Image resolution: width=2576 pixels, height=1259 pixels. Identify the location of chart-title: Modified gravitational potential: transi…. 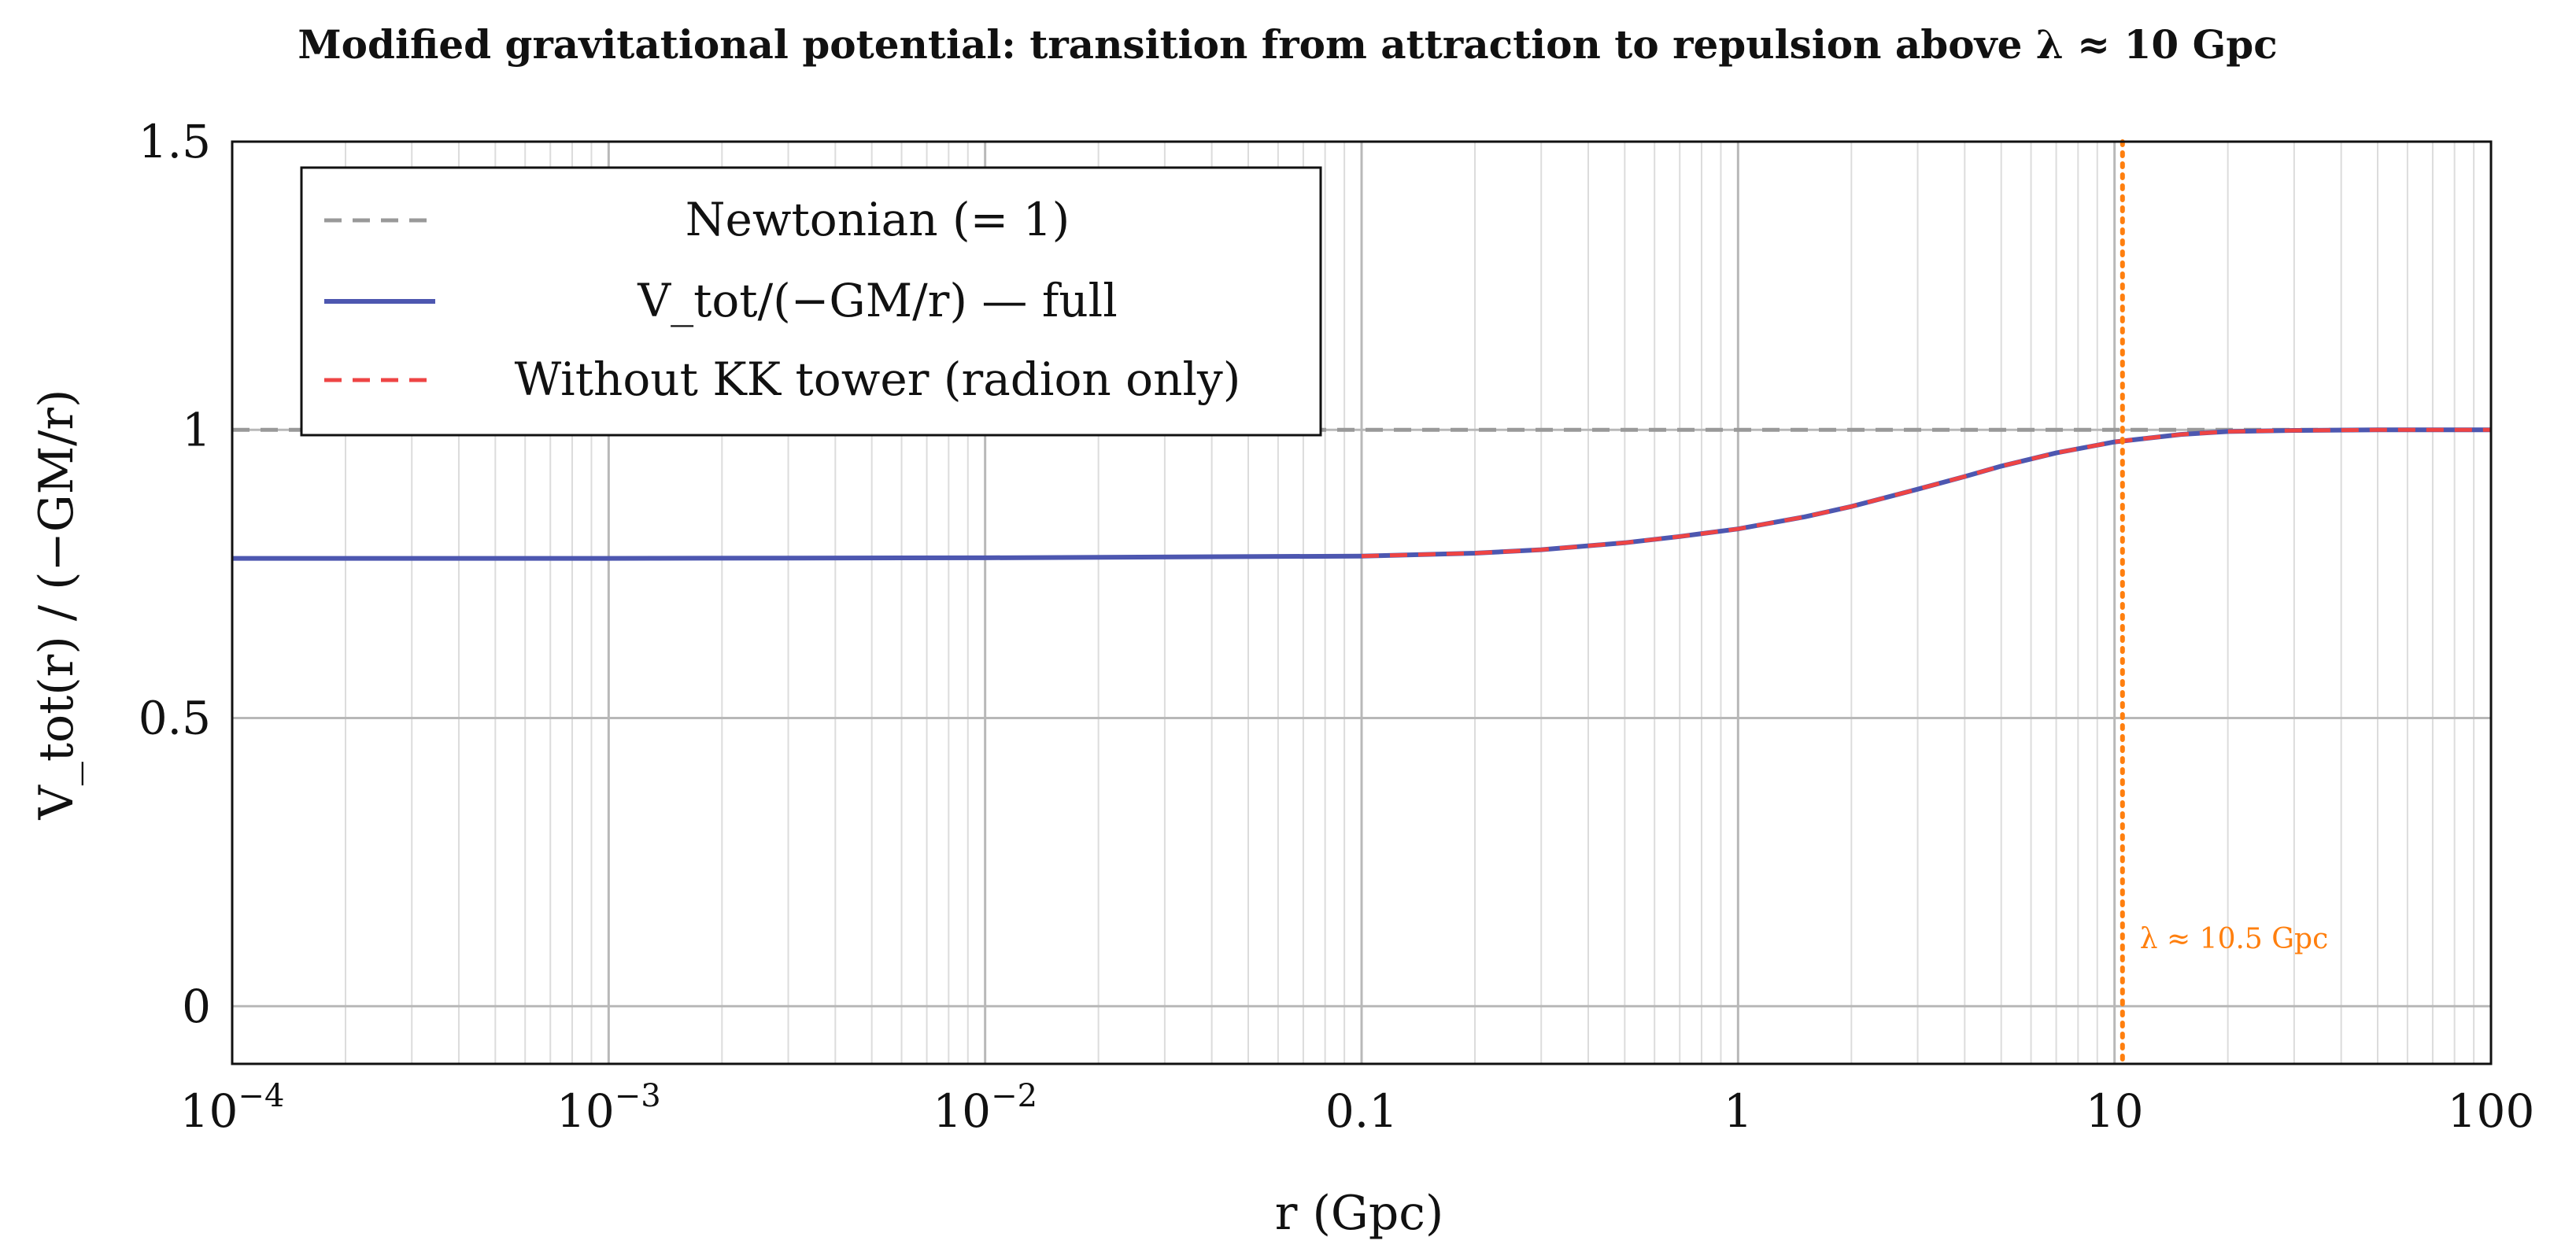
(1287, 44).